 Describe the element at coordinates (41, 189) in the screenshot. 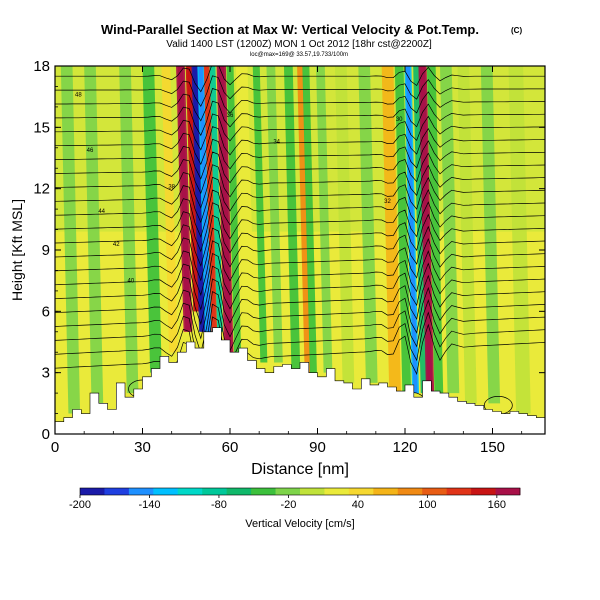

I see `y-tick-label-4: 12` at that location.